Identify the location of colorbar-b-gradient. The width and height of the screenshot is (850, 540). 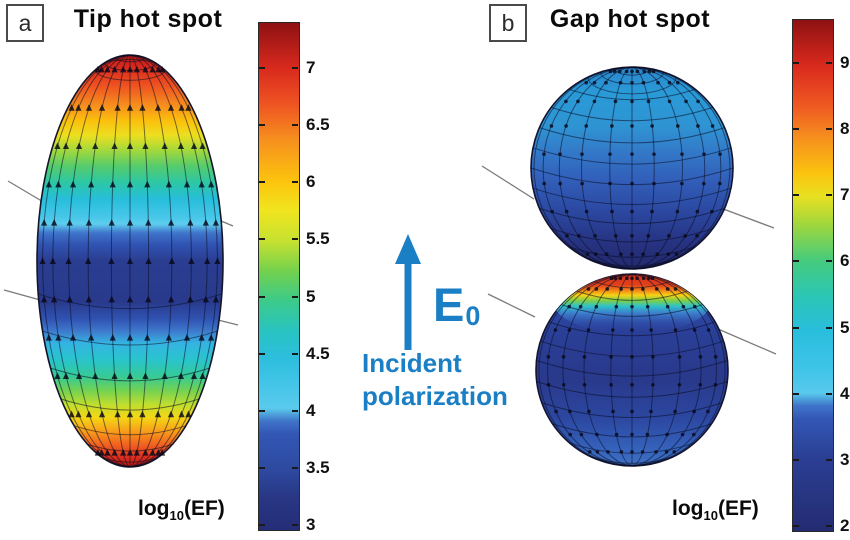
(813, 275).